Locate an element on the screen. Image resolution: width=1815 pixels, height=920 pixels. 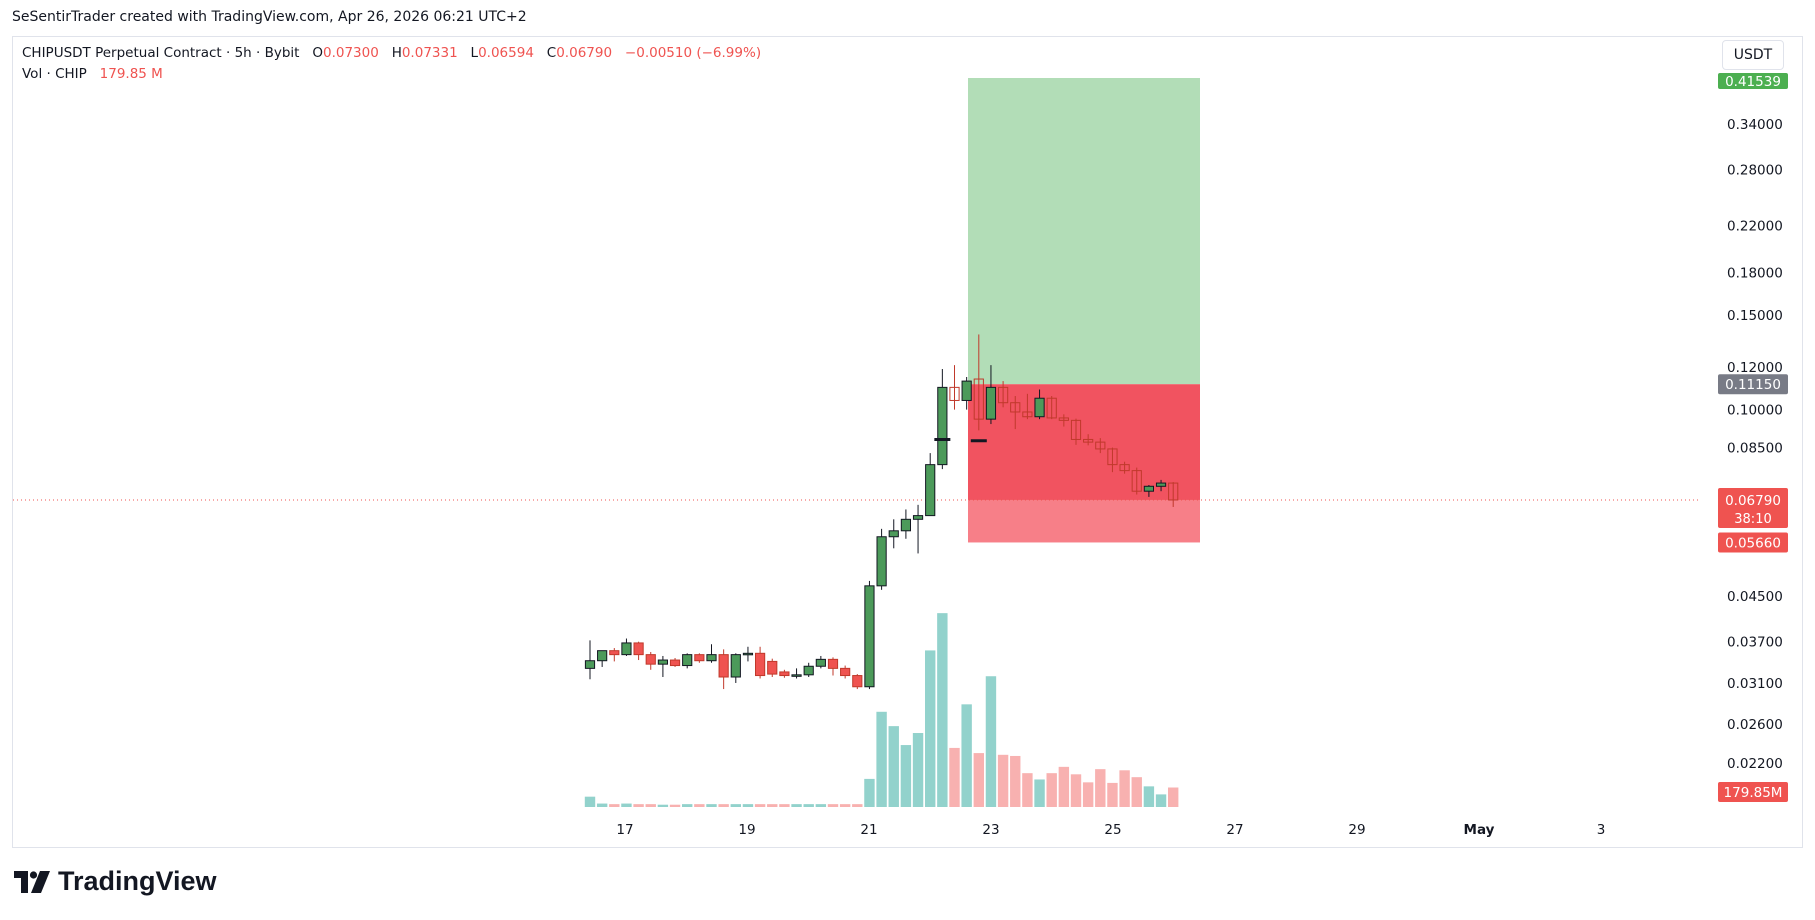
volume-tag: 179.85M is located at coordinates (1753, 793).